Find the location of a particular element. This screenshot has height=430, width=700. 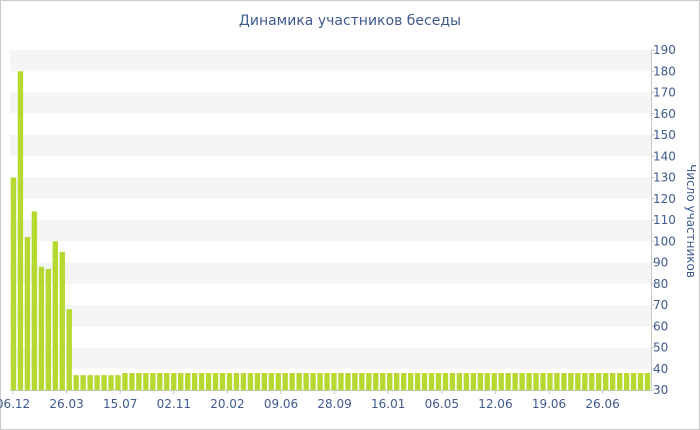

y-tick-label: 40 is located at coordinates (660, 369).